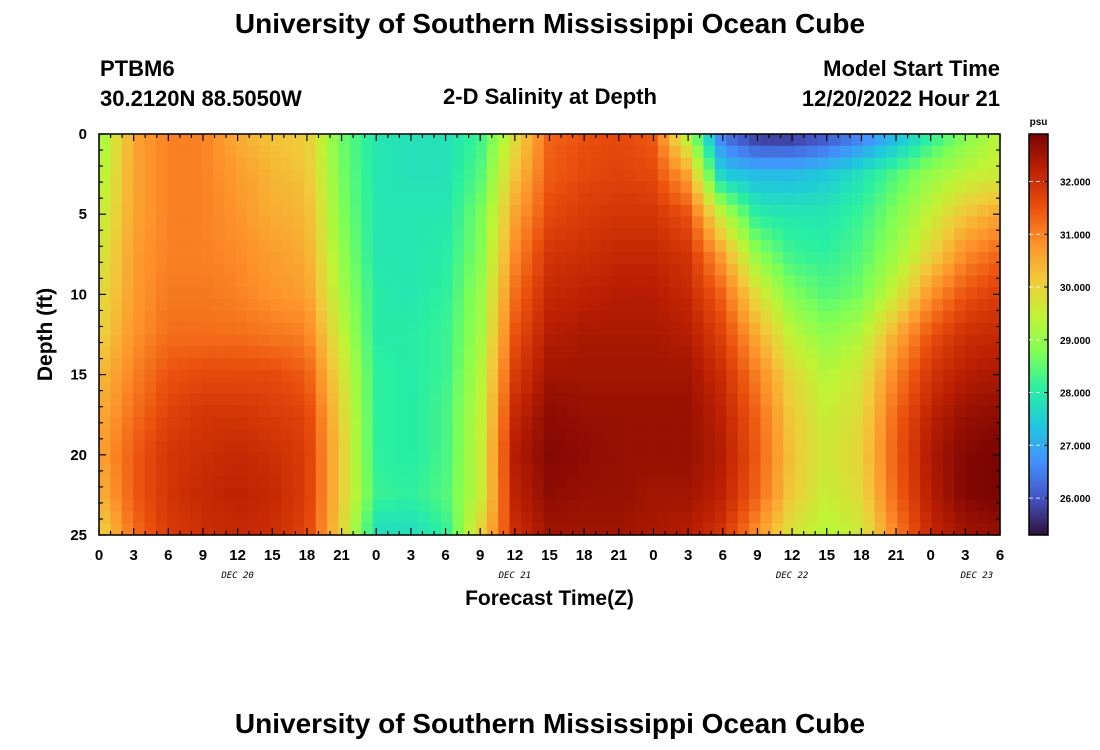 This screenshot has width=1100, height=750. What do you see at coordinates (1039, 122) in the screenshot?
I see `colorbar-unit: psu` at bounding box center [1039, 122].